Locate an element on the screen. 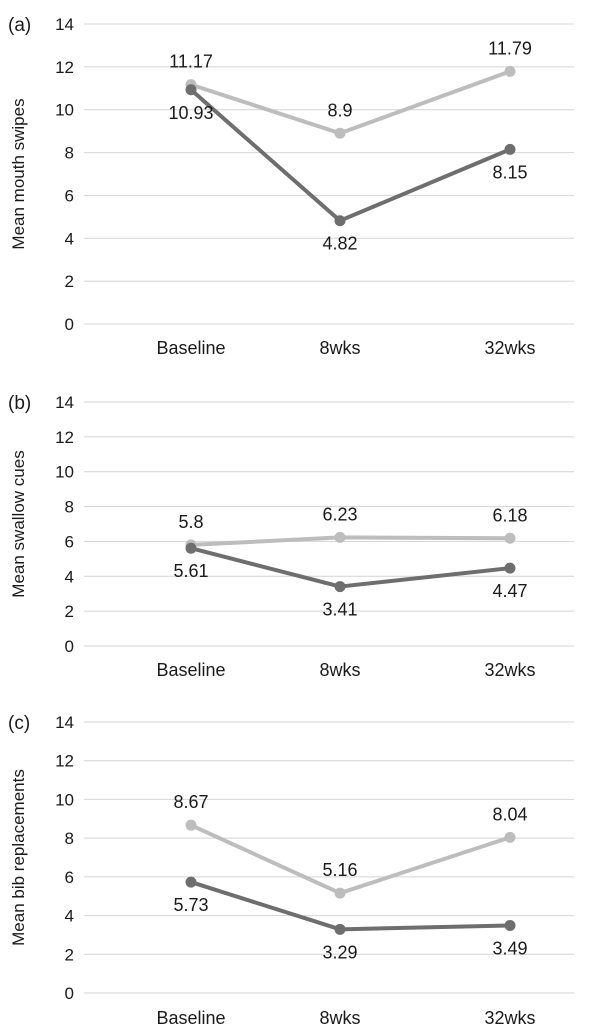 This screenshot has width=590, height=1026. data-label: 5.73 is located at coordinates (190, 905).